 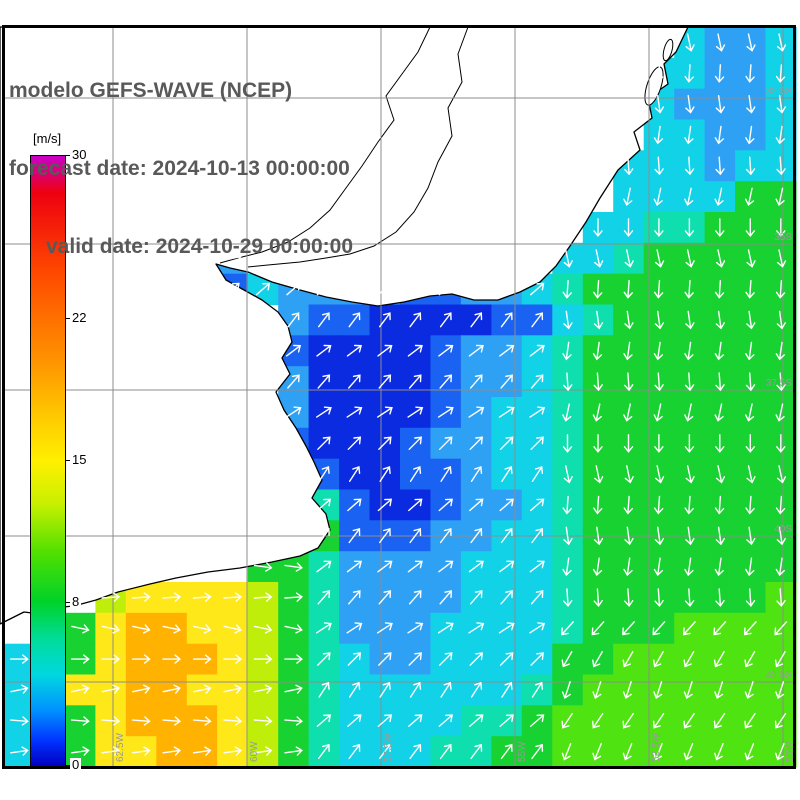 I want to click on colorbar-tick-label: 30, so click(x=79, y=154).